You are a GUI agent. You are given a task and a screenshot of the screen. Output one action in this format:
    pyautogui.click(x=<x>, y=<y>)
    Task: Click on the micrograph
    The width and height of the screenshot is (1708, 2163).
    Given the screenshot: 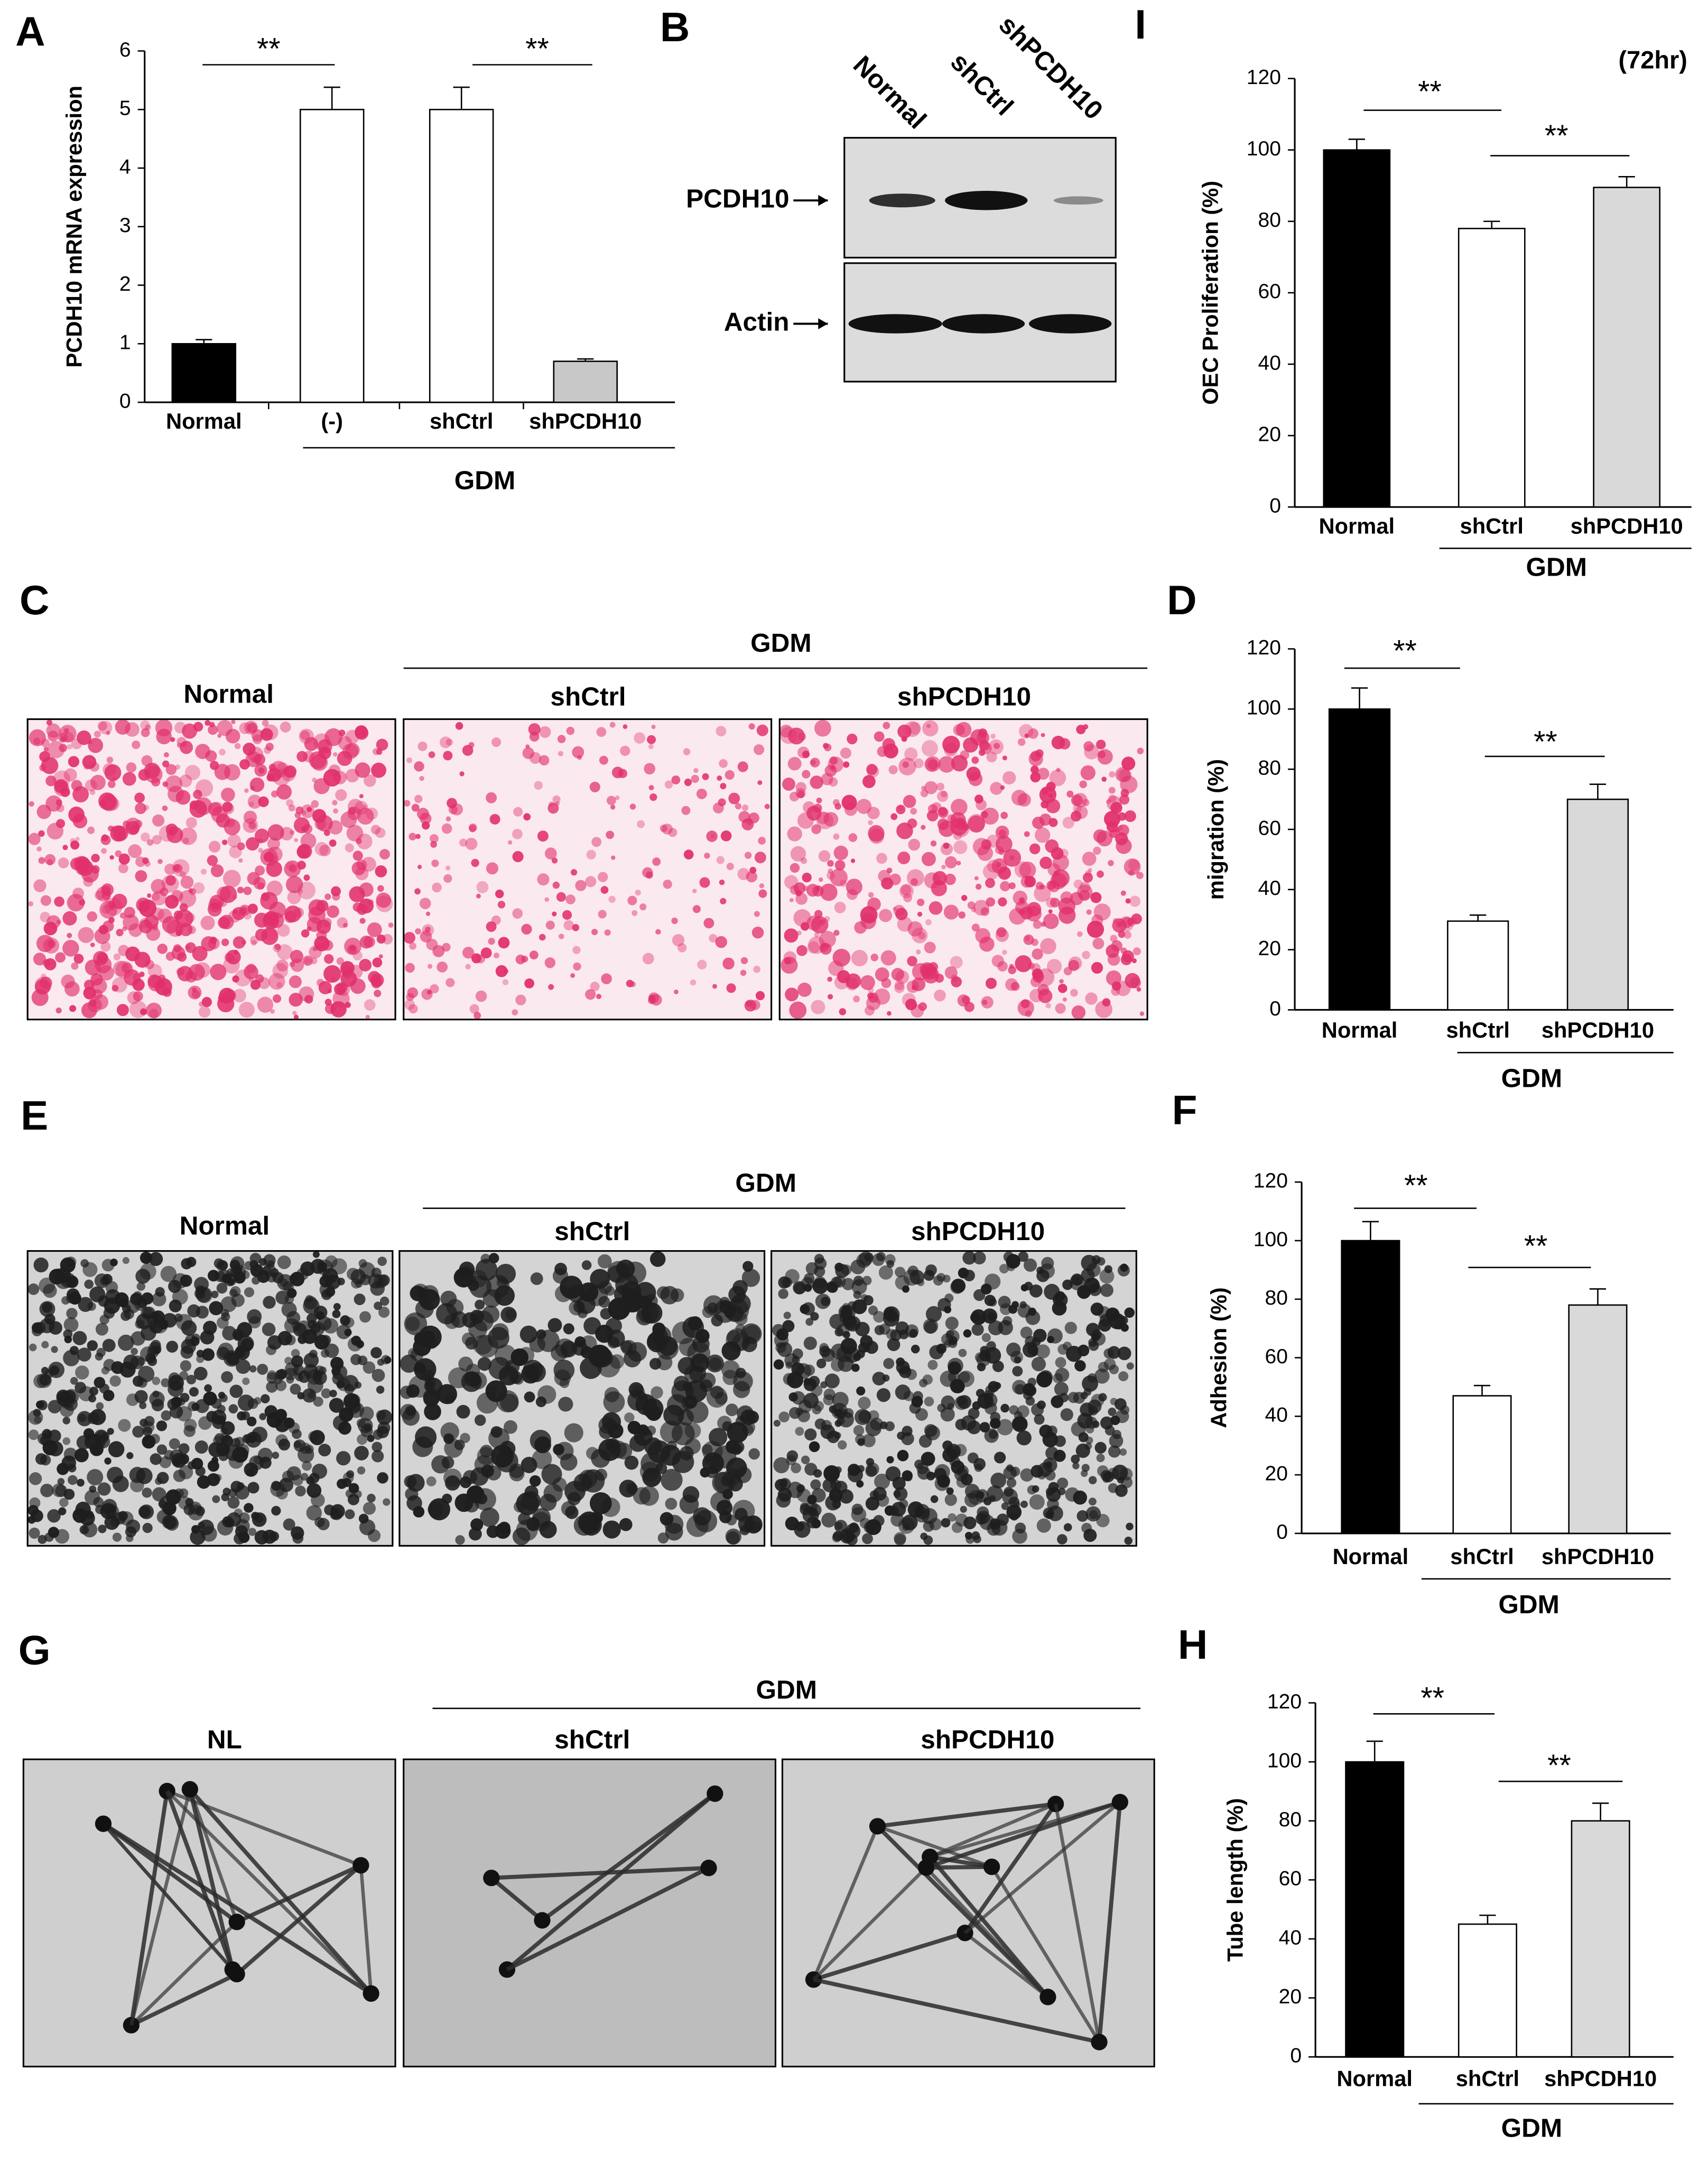 What is the action you would take?
    pyautogui.click(x=211, y=869)
    